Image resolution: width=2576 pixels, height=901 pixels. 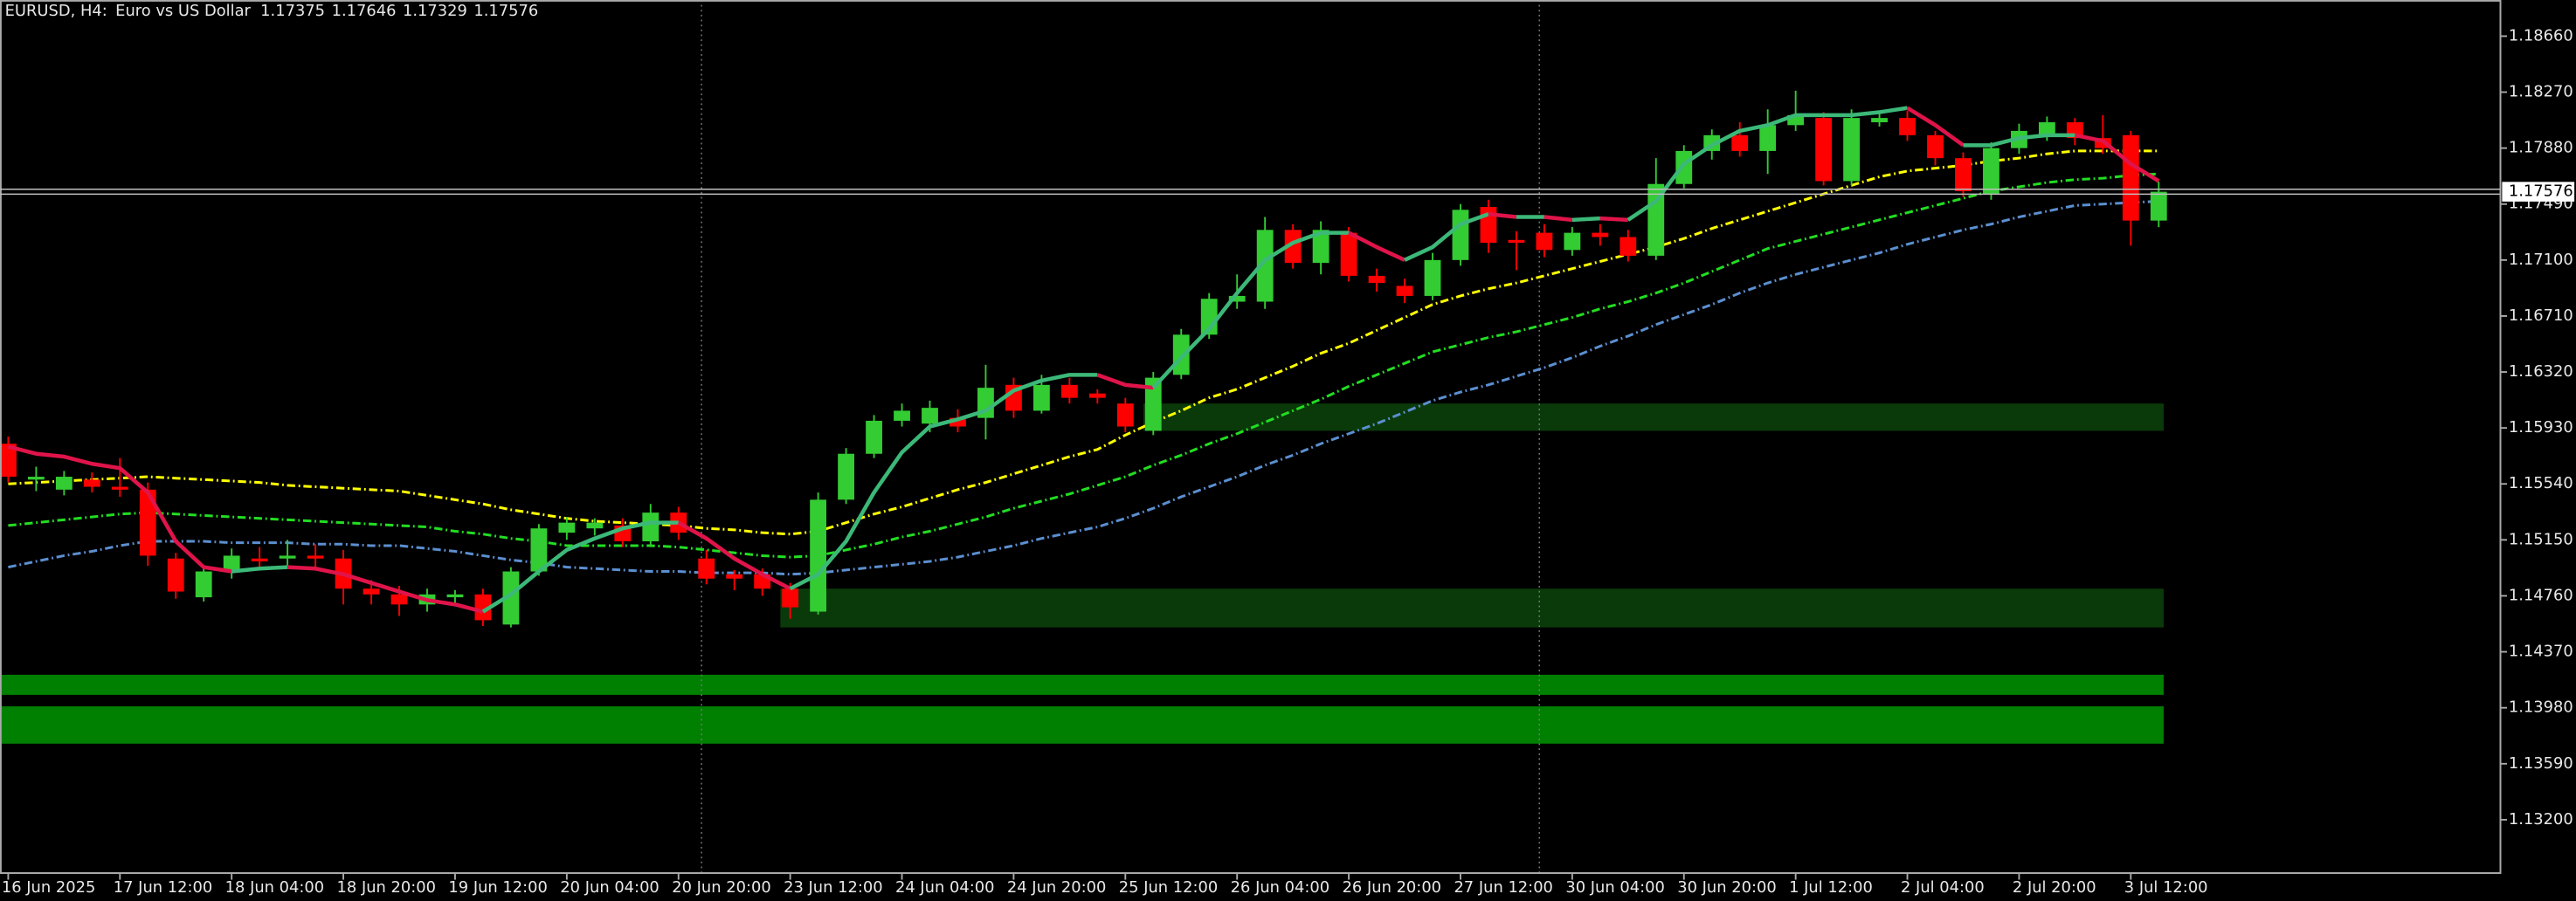 What do you see at coordinates (2541, 707) in the screenshot?
I see `y-tick-label: 1.13980` at bounding box center [2541, 707].